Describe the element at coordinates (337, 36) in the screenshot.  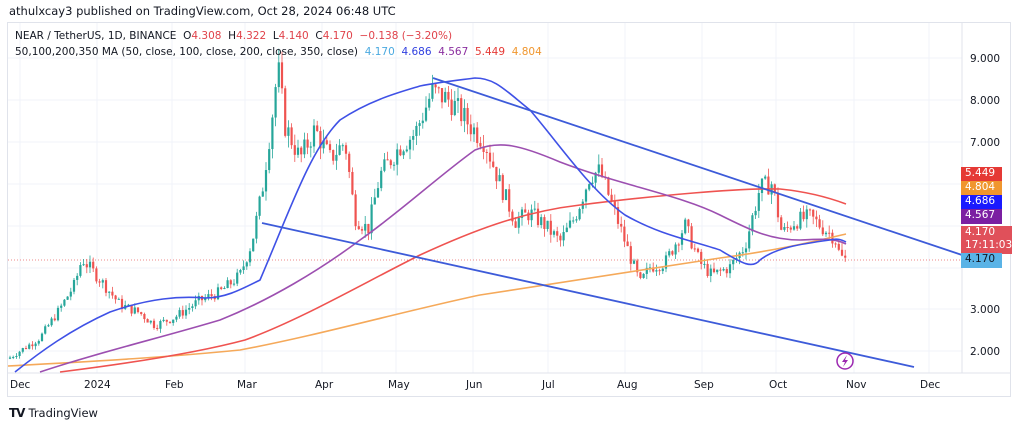
I see `close-value: 4.170` at that location.